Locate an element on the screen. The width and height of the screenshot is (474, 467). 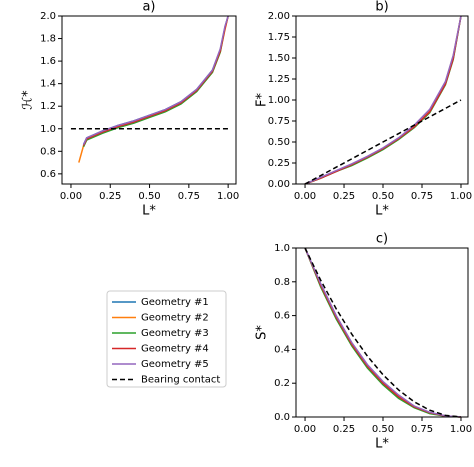
y-tick-label: 1.6 is located at coordinates (48, 61).